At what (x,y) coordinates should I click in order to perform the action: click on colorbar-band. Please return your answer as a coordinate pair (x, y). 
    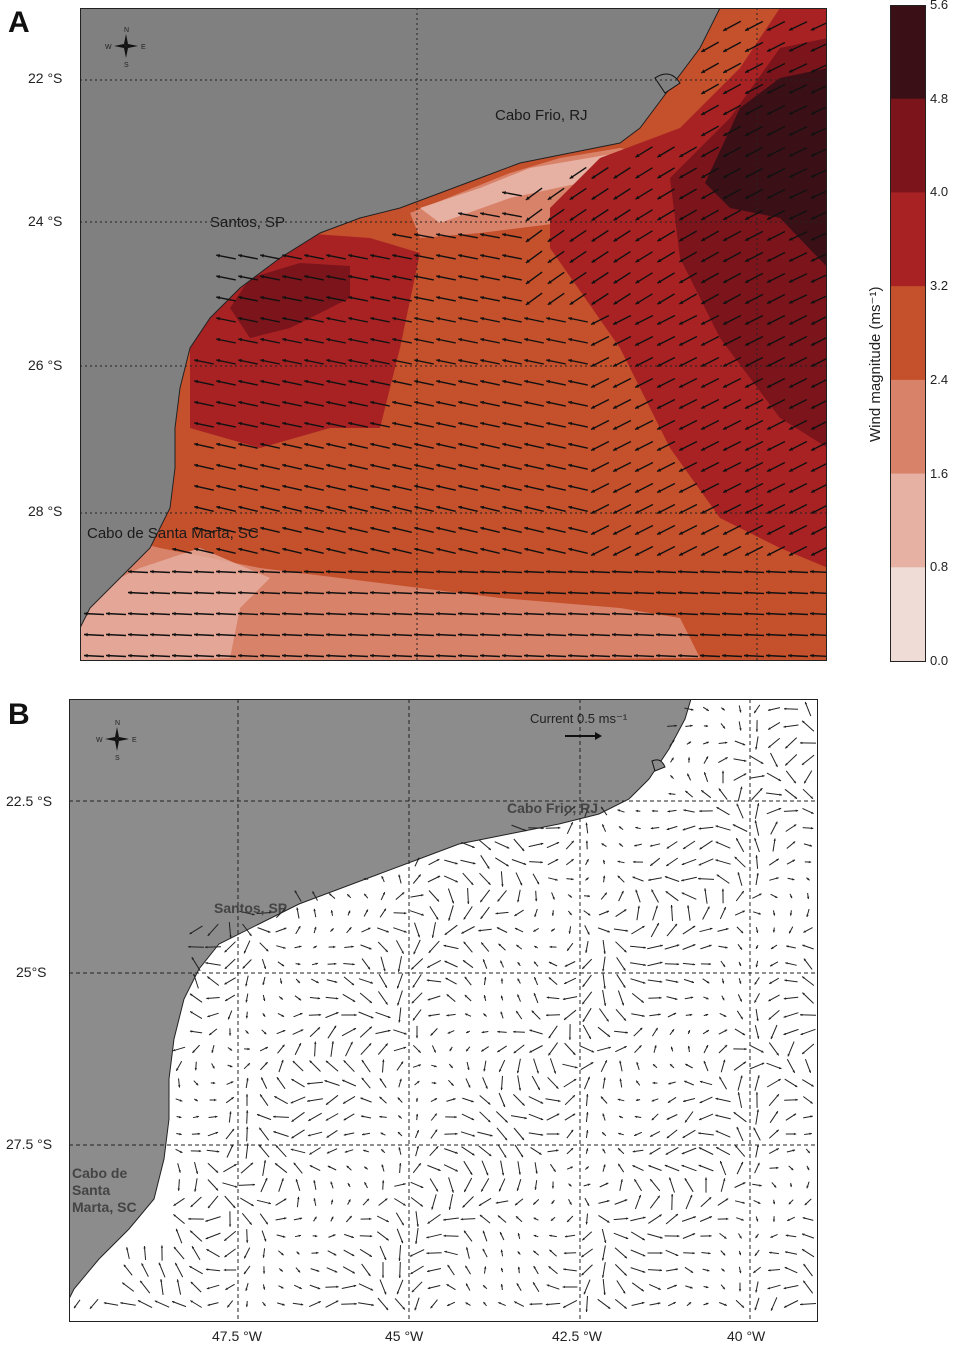
    Looking at the image, I should click on (908, 520).